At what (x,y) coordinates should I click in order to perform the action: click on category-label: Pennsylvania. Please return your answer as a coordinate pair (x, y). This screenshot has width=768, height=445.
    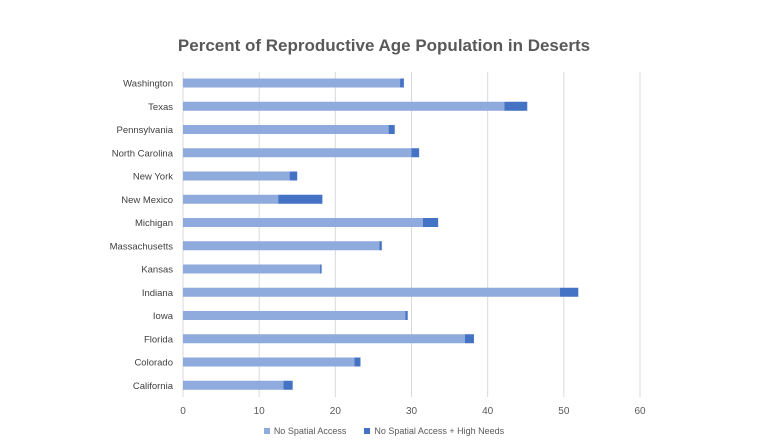
    Looking at the image, I should click on (144, 130).